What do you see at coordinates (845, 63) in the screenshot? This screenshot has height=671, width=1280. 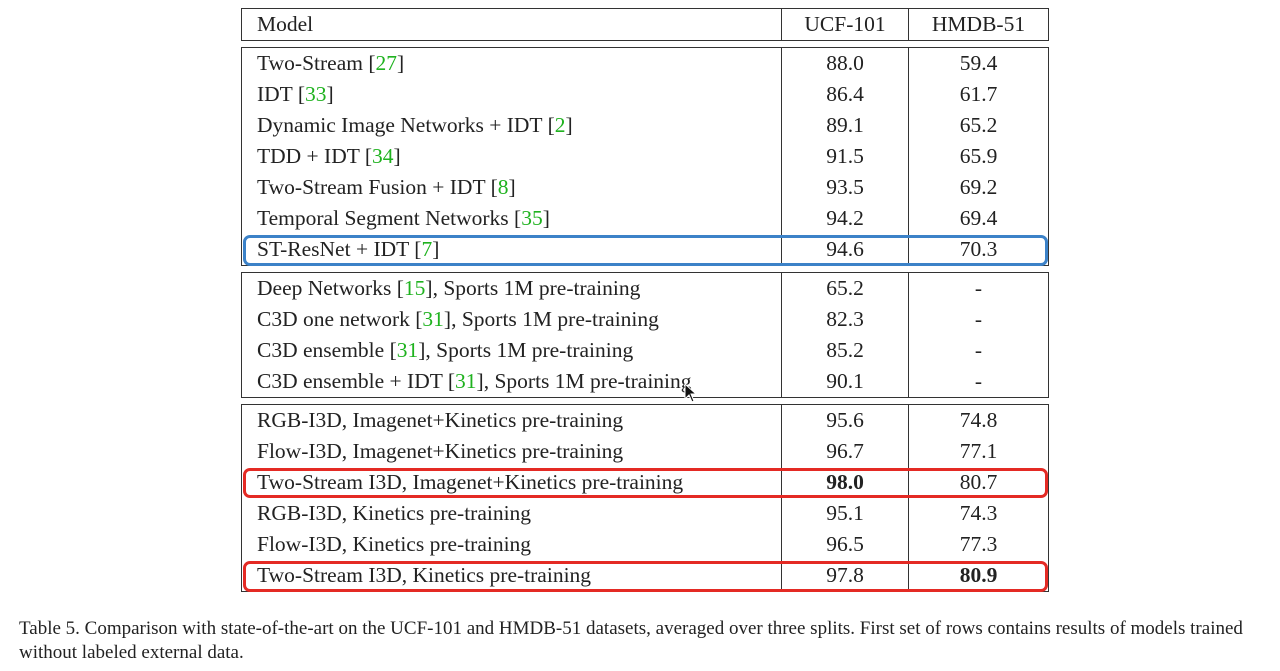 I see `ucf101-score: 88.0` at bounding box center [845, 63].